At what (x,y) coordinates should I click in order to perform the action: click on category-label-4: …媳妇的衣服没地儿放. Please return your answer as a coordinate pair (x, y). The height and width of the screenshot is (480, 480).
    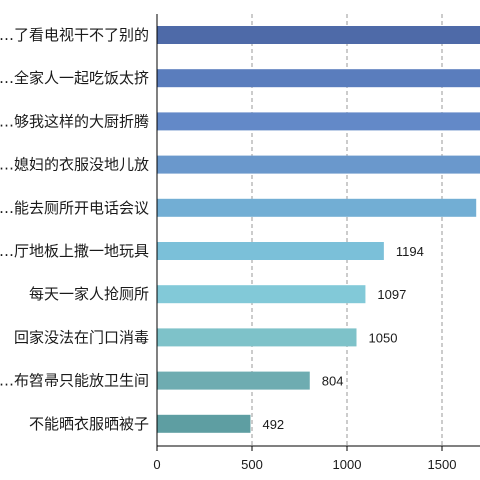
    Looking at the image, I should click on (74, 165).